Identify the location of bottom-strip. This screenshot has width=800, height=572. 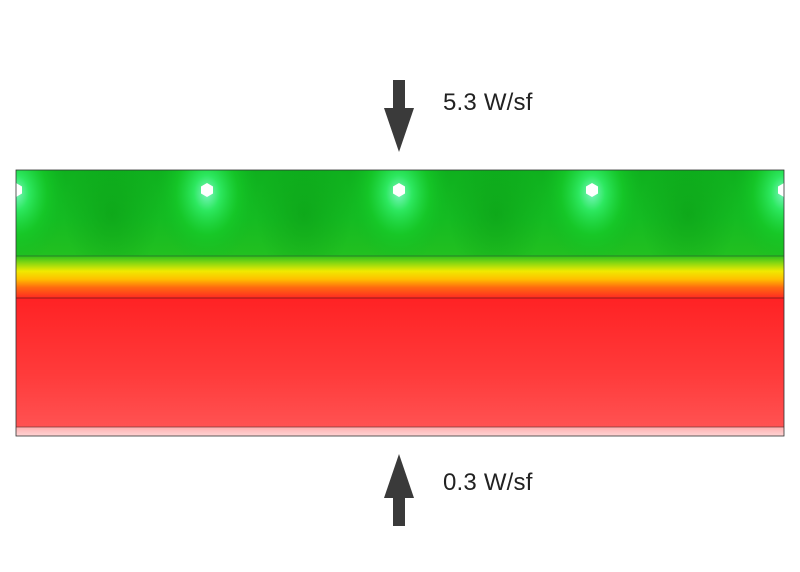
(400, 431).